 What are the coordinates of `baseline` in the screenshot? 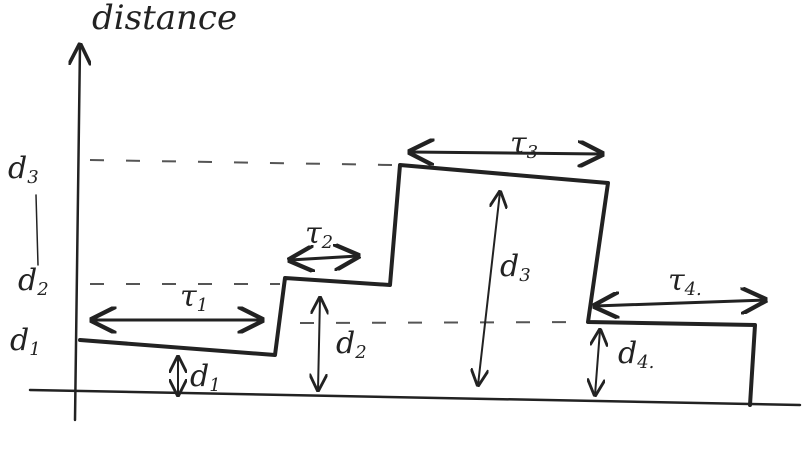 It's located at (415, 397).